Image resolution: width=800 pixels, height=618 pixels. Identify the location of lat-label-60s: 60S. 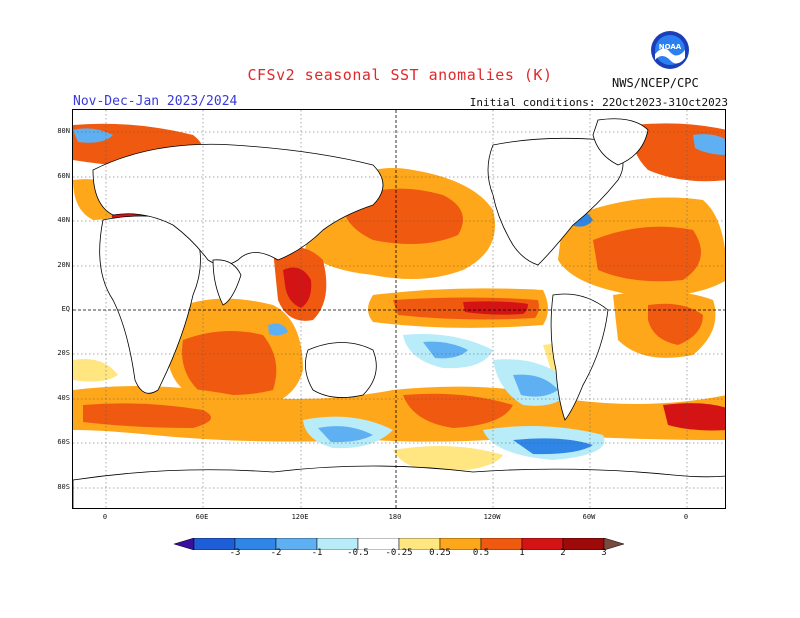
(63, 442).